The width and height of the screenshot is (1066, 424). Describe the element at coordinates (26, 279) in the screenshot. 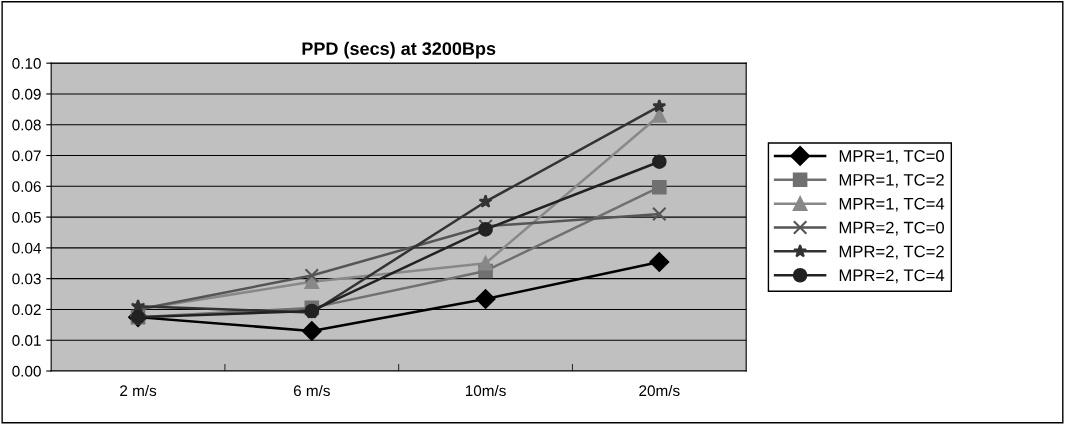

I see `y-tick-label: 0.03` at that location.